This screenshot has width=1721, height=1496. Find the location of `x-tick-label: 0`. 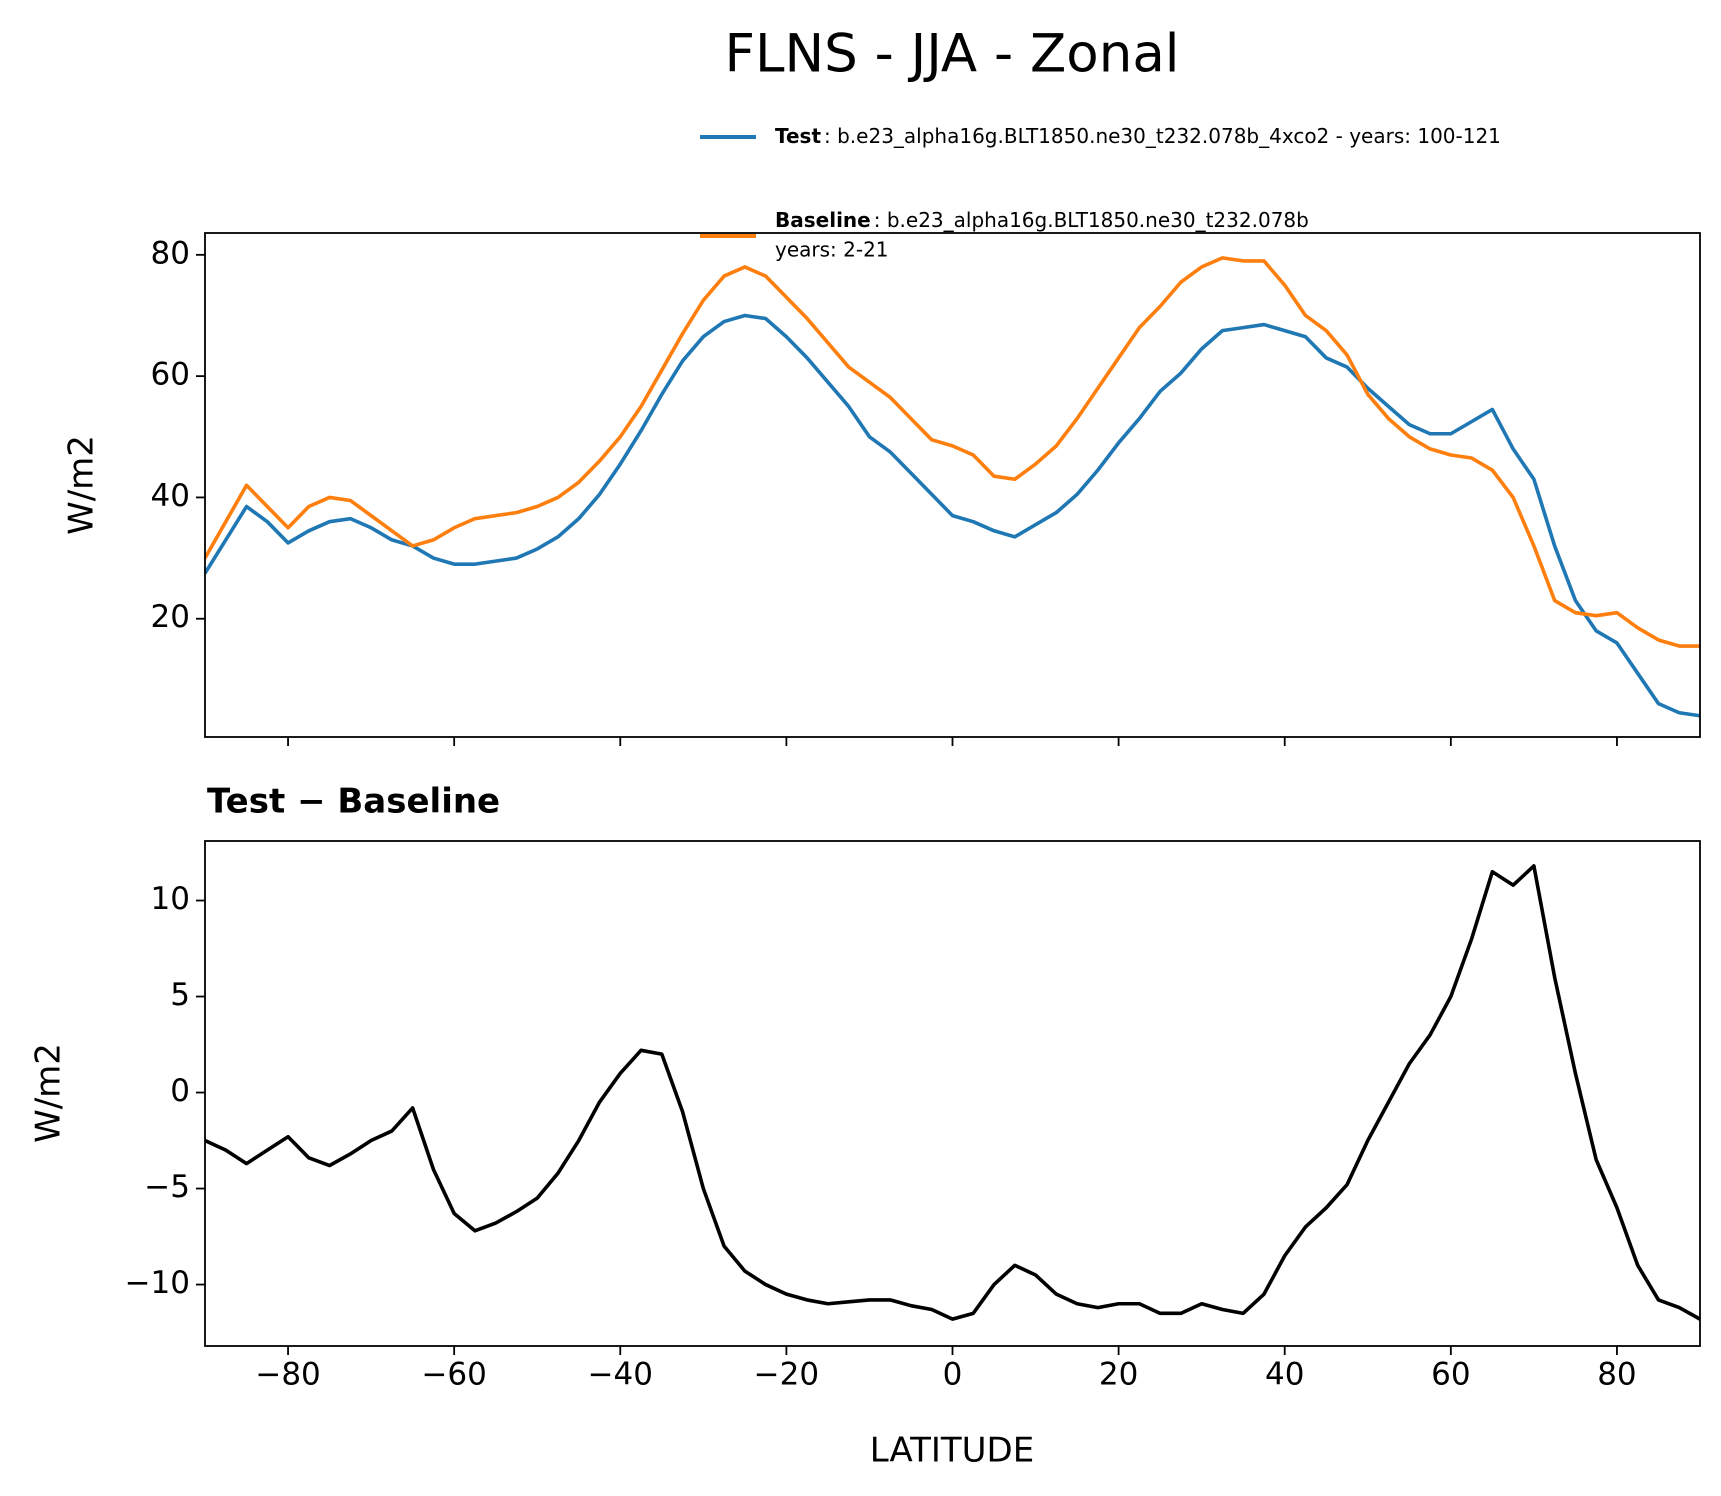

x-tick-label: 0 is located at coordinates (953, 1375).